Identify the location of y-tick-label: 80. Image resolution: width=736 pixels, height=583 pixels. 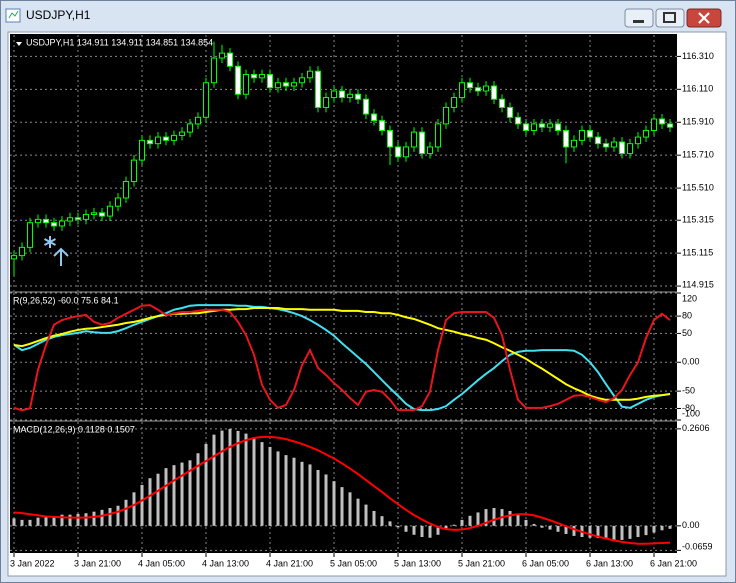
(687, 315).